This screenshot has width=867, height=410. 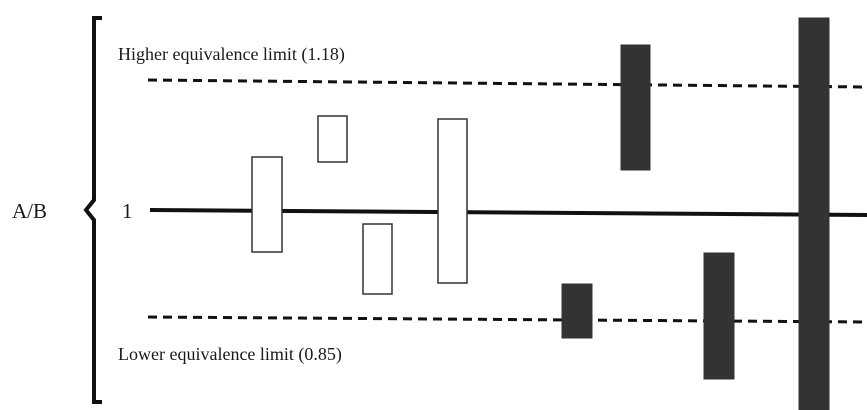 I want to click on lower-limit-label: Lower equivalence limit (0.85), so click(x=230, y=354).